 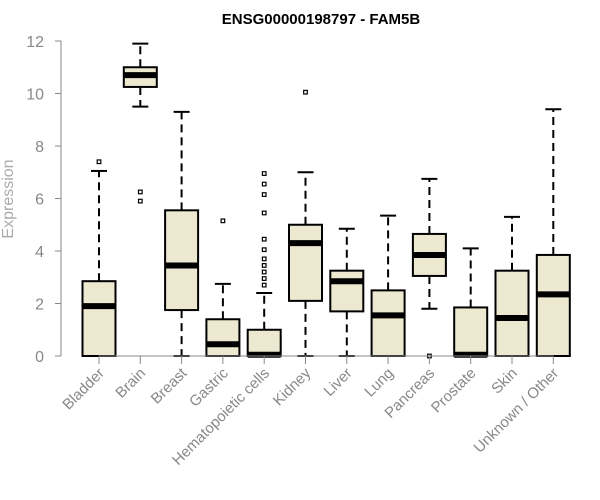 What do you see at coordinates (338, 382) in the screenshot?
I see `x-tick-label: Liver` at bounding box center [338, 382].